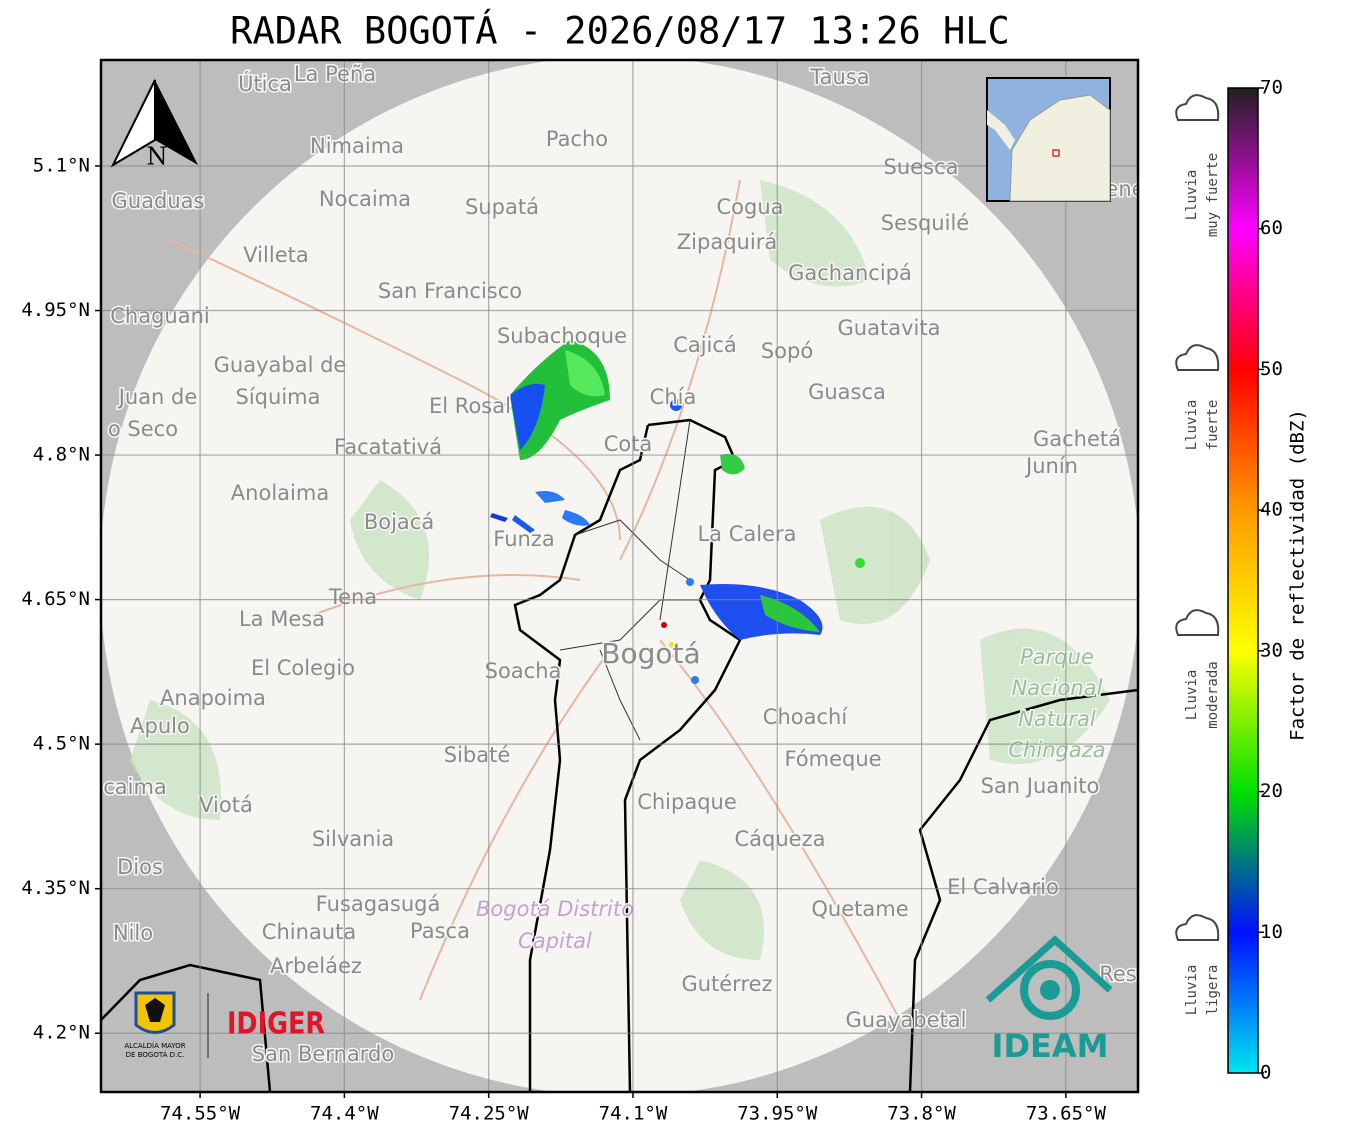 The image size is (1349, 1139). What do you see at coordinates (213, 698) in the screenshot?
I see `place-label: Anapoima` at bounding box center [213, 698].